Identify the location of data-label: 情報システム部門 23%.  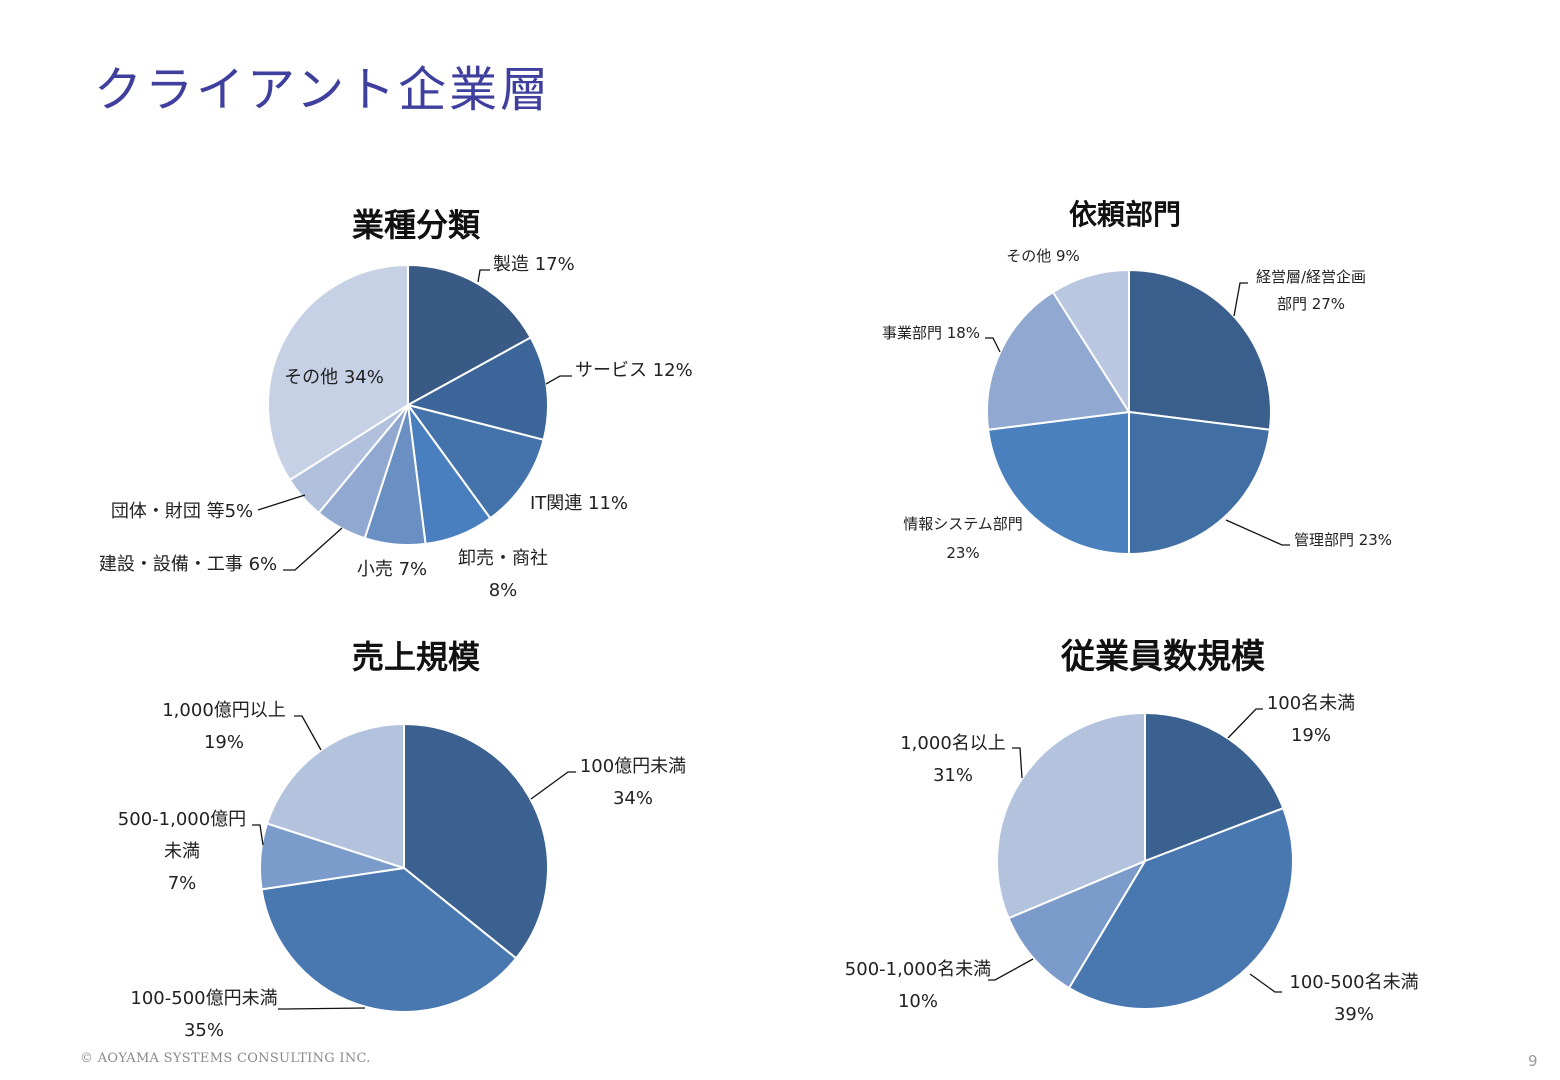
(963, 538).